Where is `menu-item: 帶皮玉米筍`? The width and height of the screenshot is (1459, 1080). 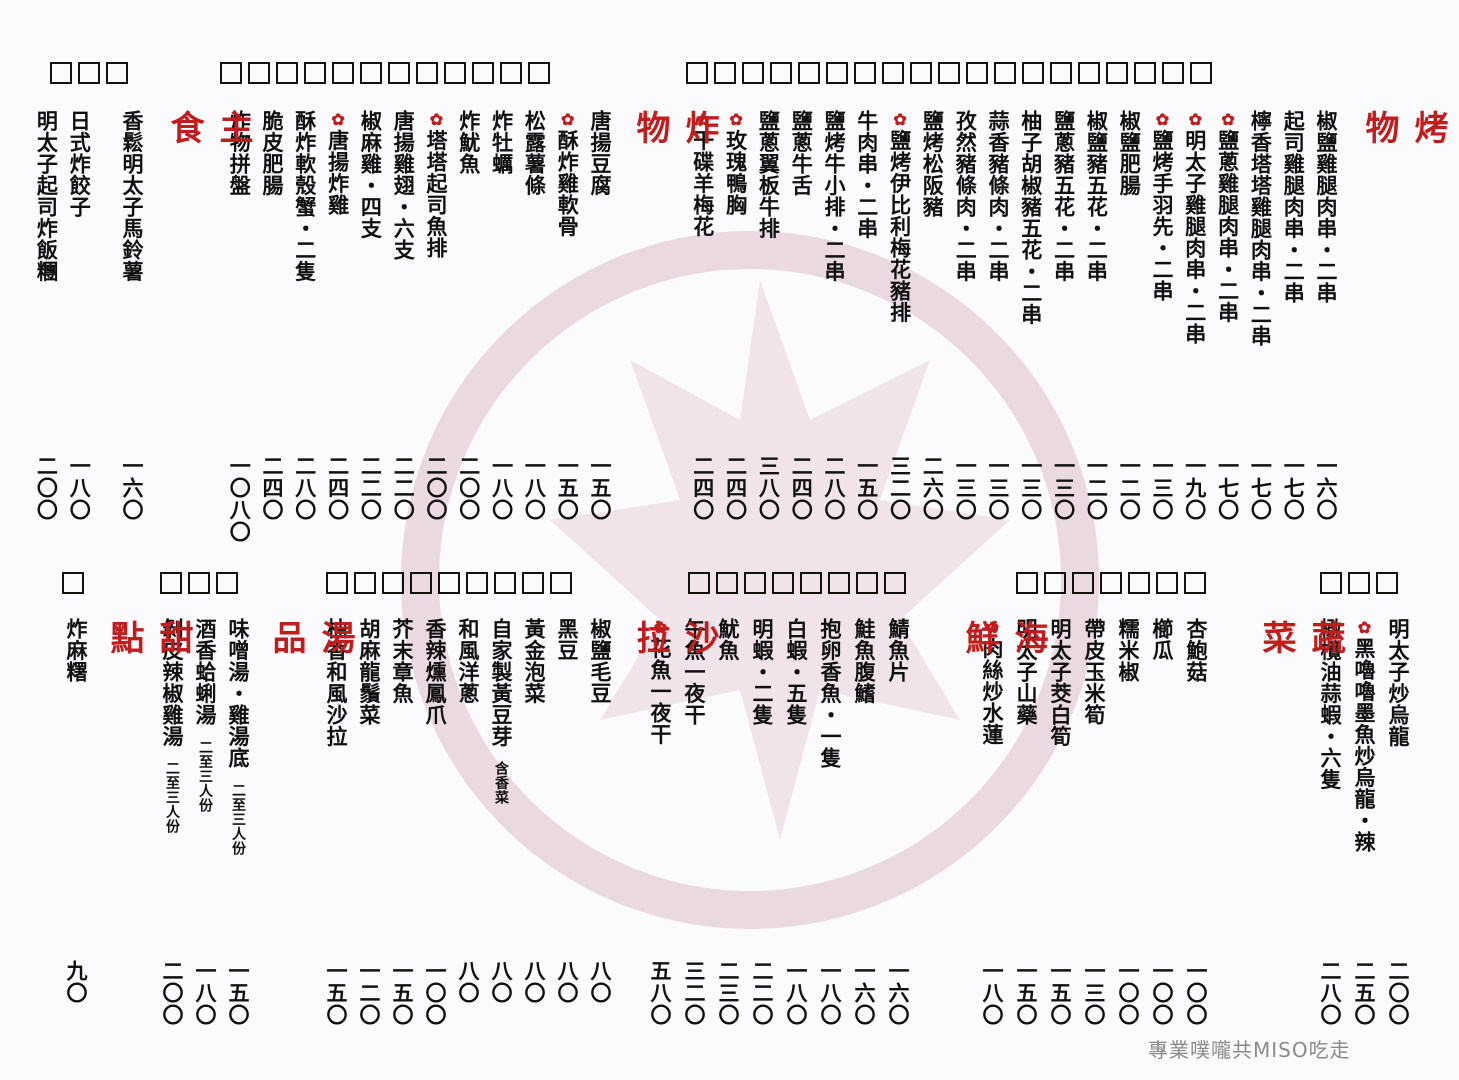 menu-item: 帶皮玉米筍 is located at coordinates (1094, 672).